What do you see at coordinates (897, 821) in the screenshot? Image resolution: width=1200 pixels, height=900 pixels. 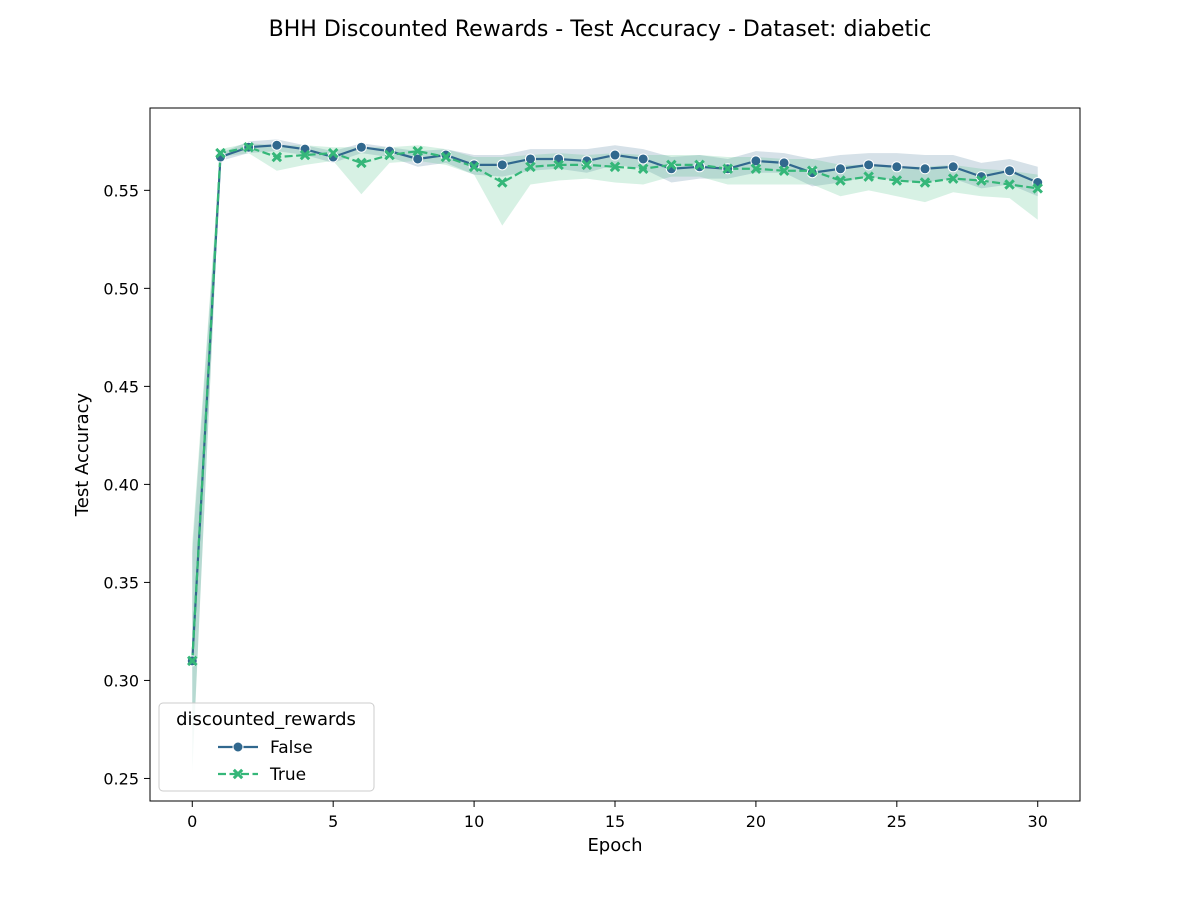 I see `x-tick-label: 25` at bounding box center [897, 821].